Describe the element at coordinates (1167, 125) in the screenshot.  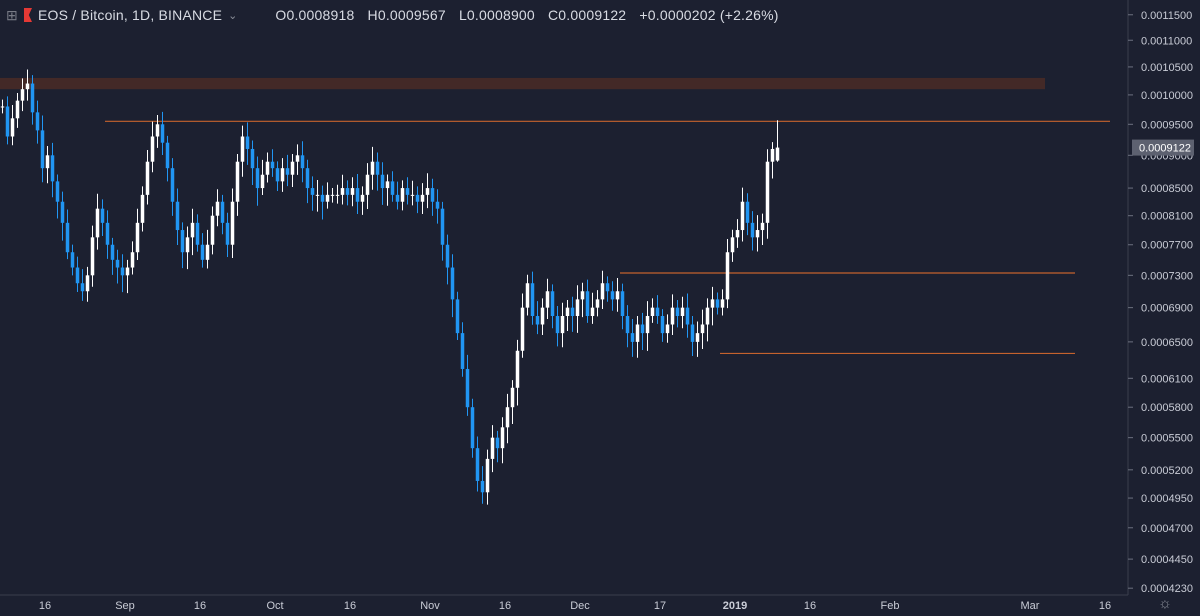
I see `price-axis-tick-label: 0.0009500` at that location.